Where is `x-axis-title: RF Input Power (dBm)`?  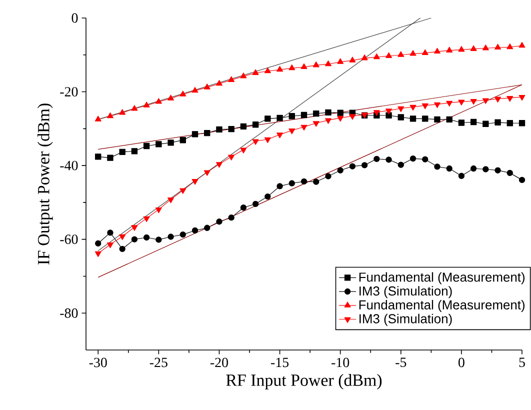 x-axis-title: RF Input Power (dBm) is located at coordinates (304, 382).